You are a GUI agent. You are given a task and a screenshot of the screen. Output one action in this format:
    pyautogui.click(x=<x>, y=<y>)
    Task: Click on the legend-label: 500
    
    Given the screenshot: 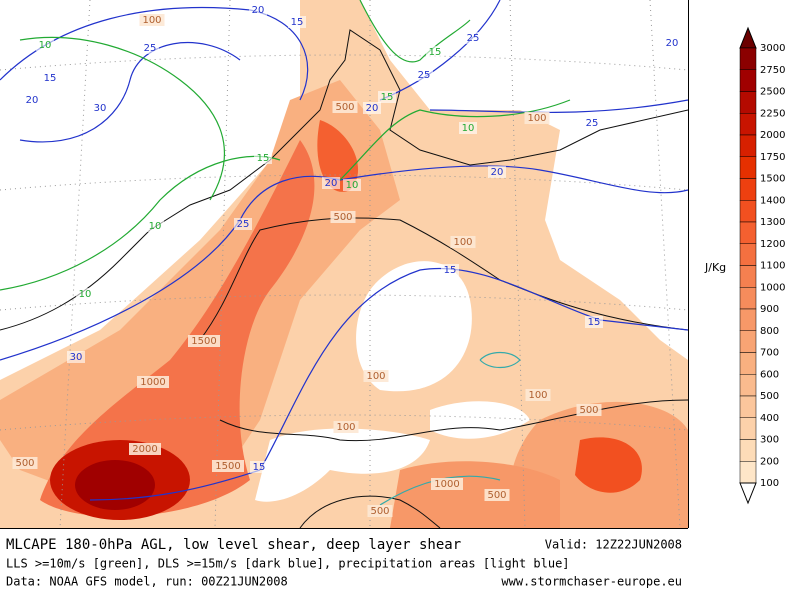 What is the action you would take?
    pyautogui.click(x=769, y=396)
    